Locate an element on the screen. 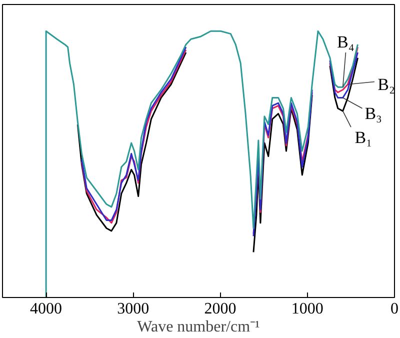 The image size is (400, 338). series-label: B₃ is located at coordinates (373, 114).